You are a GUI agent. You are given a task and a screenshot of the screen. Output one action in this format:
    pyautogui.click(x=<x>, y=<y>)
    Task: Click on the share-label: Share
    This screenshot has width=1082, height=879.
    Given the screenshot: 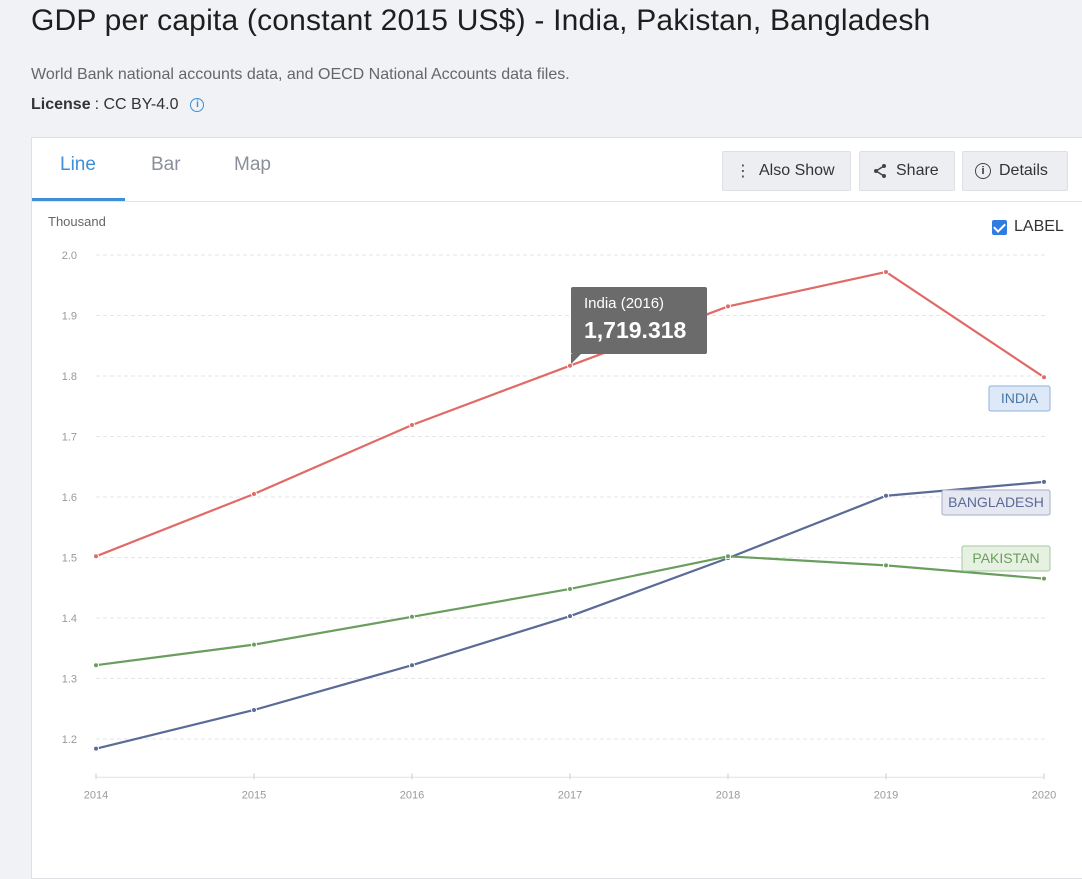 What is the action you would take?
    pyautogui.click(x=917, y=170)
    